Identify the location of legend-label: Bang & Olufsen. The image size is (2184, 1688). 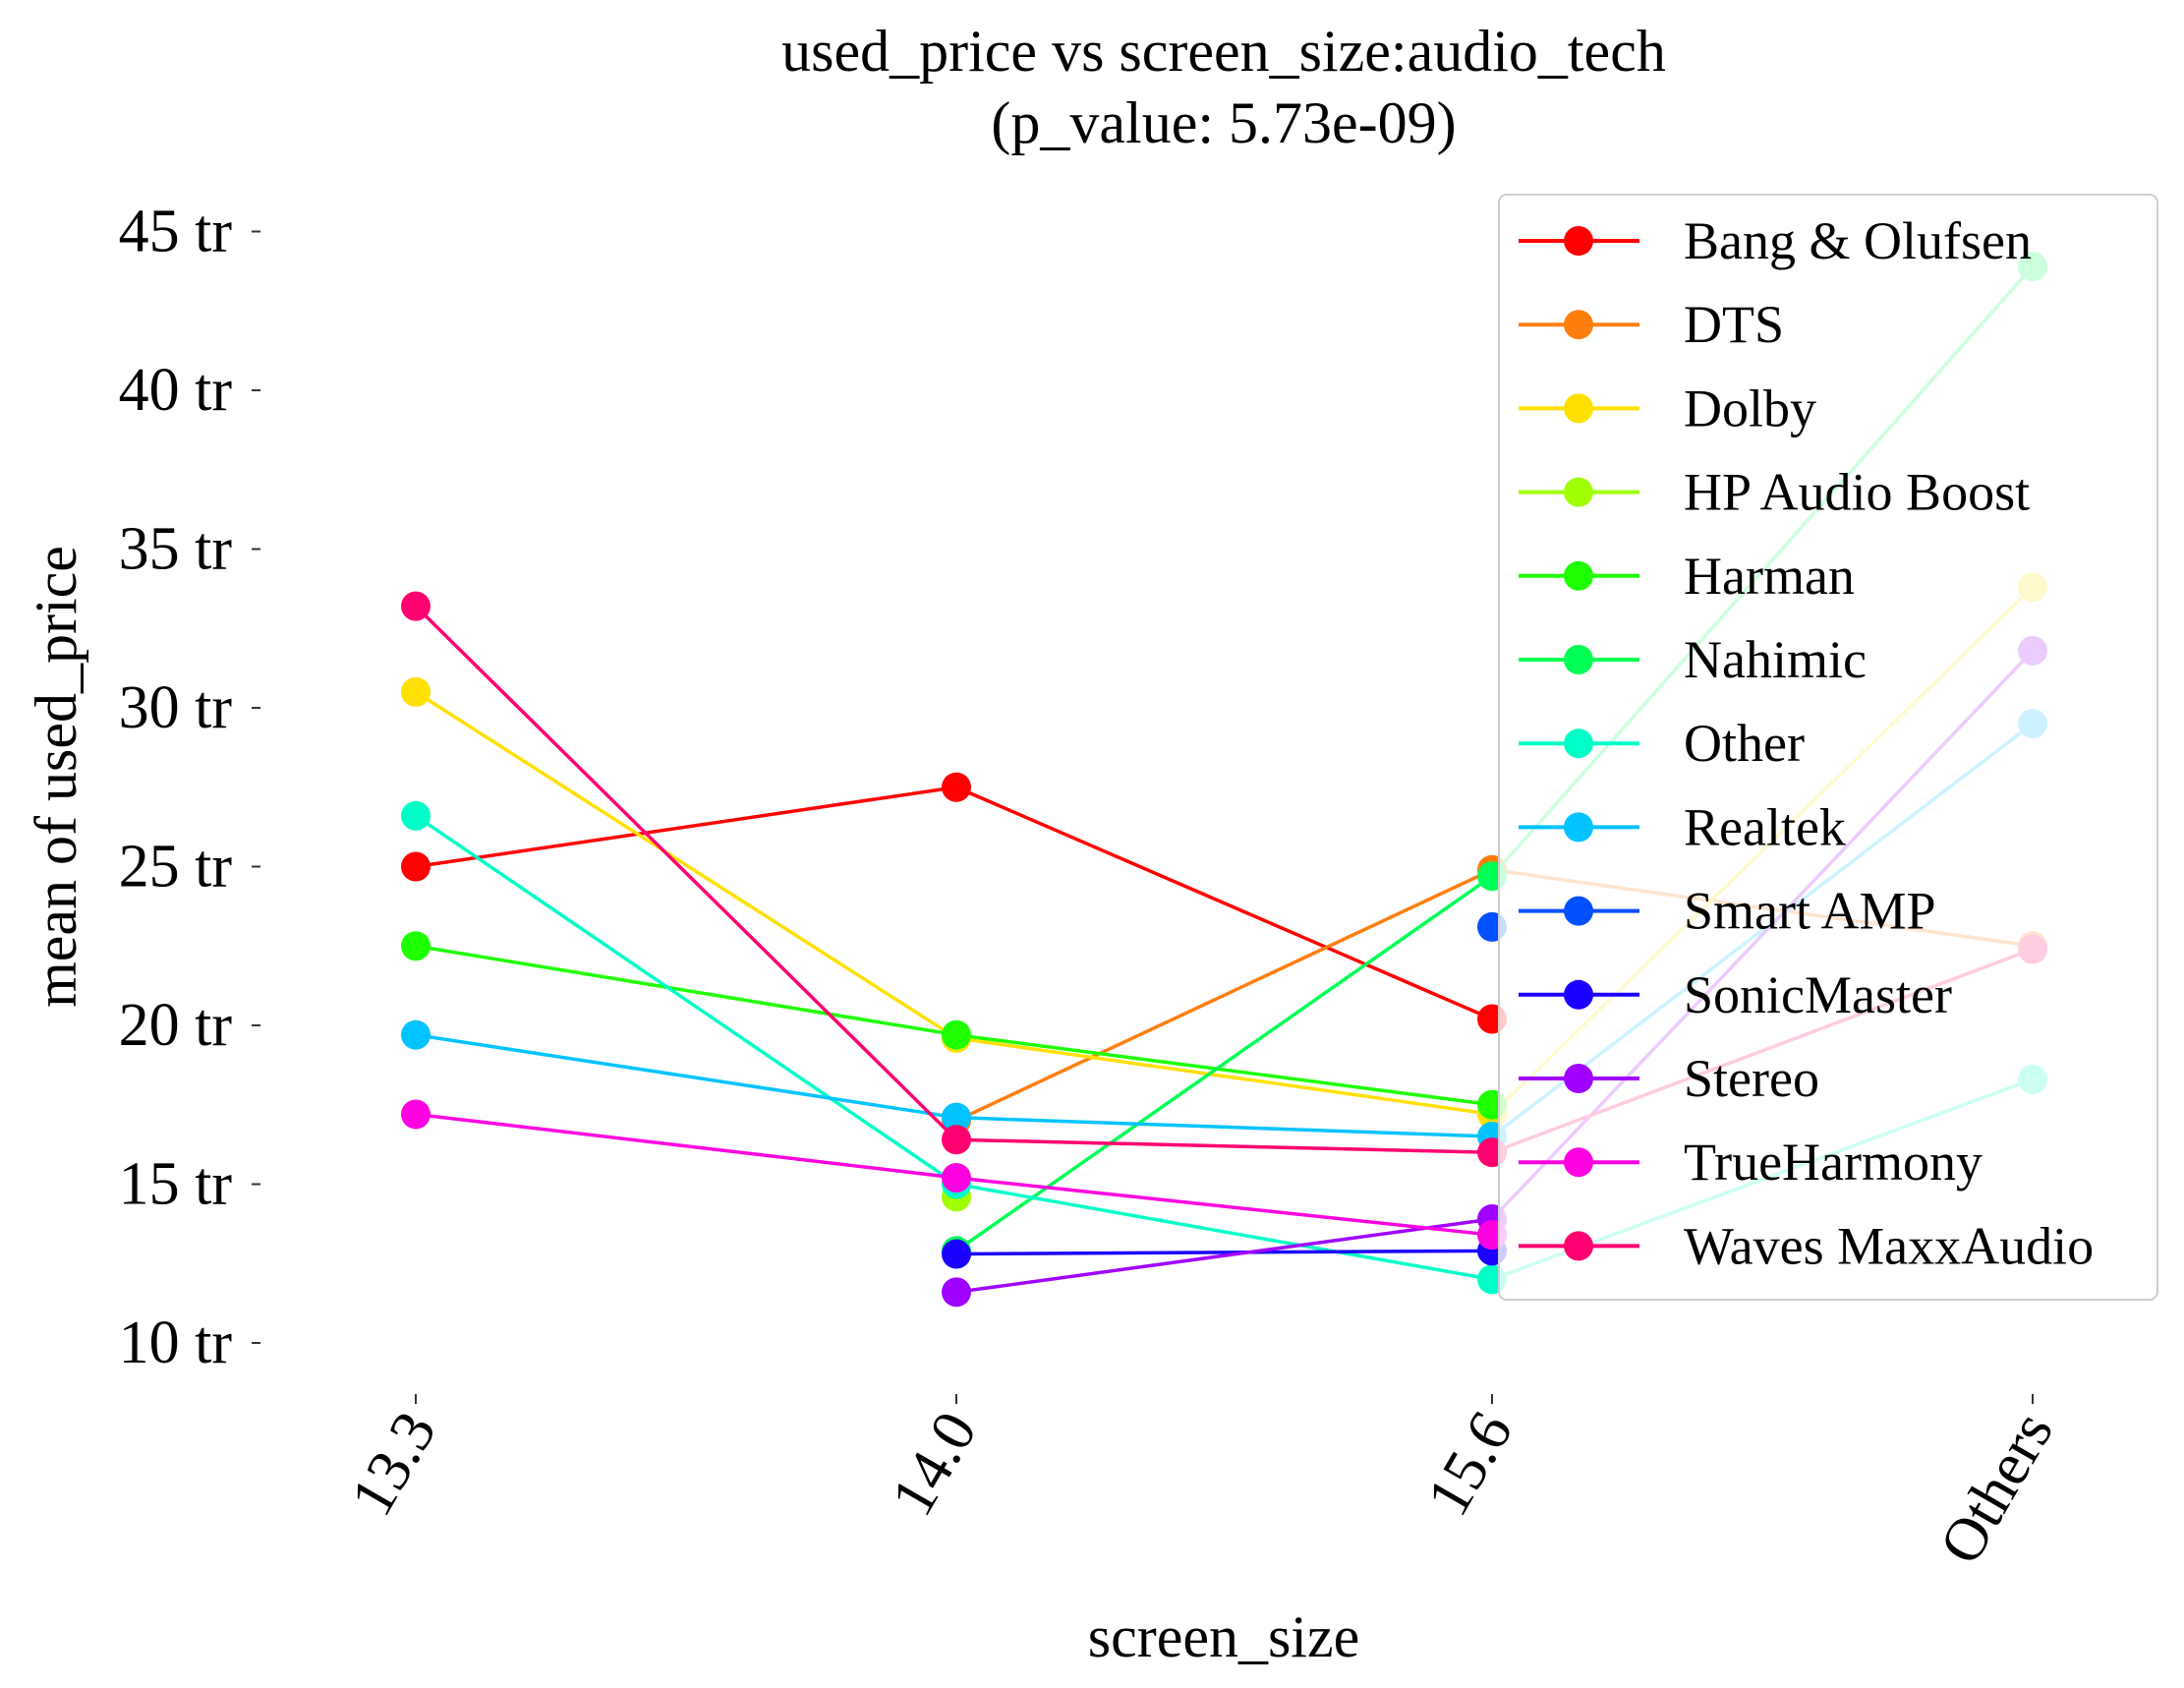
(1858, 240).